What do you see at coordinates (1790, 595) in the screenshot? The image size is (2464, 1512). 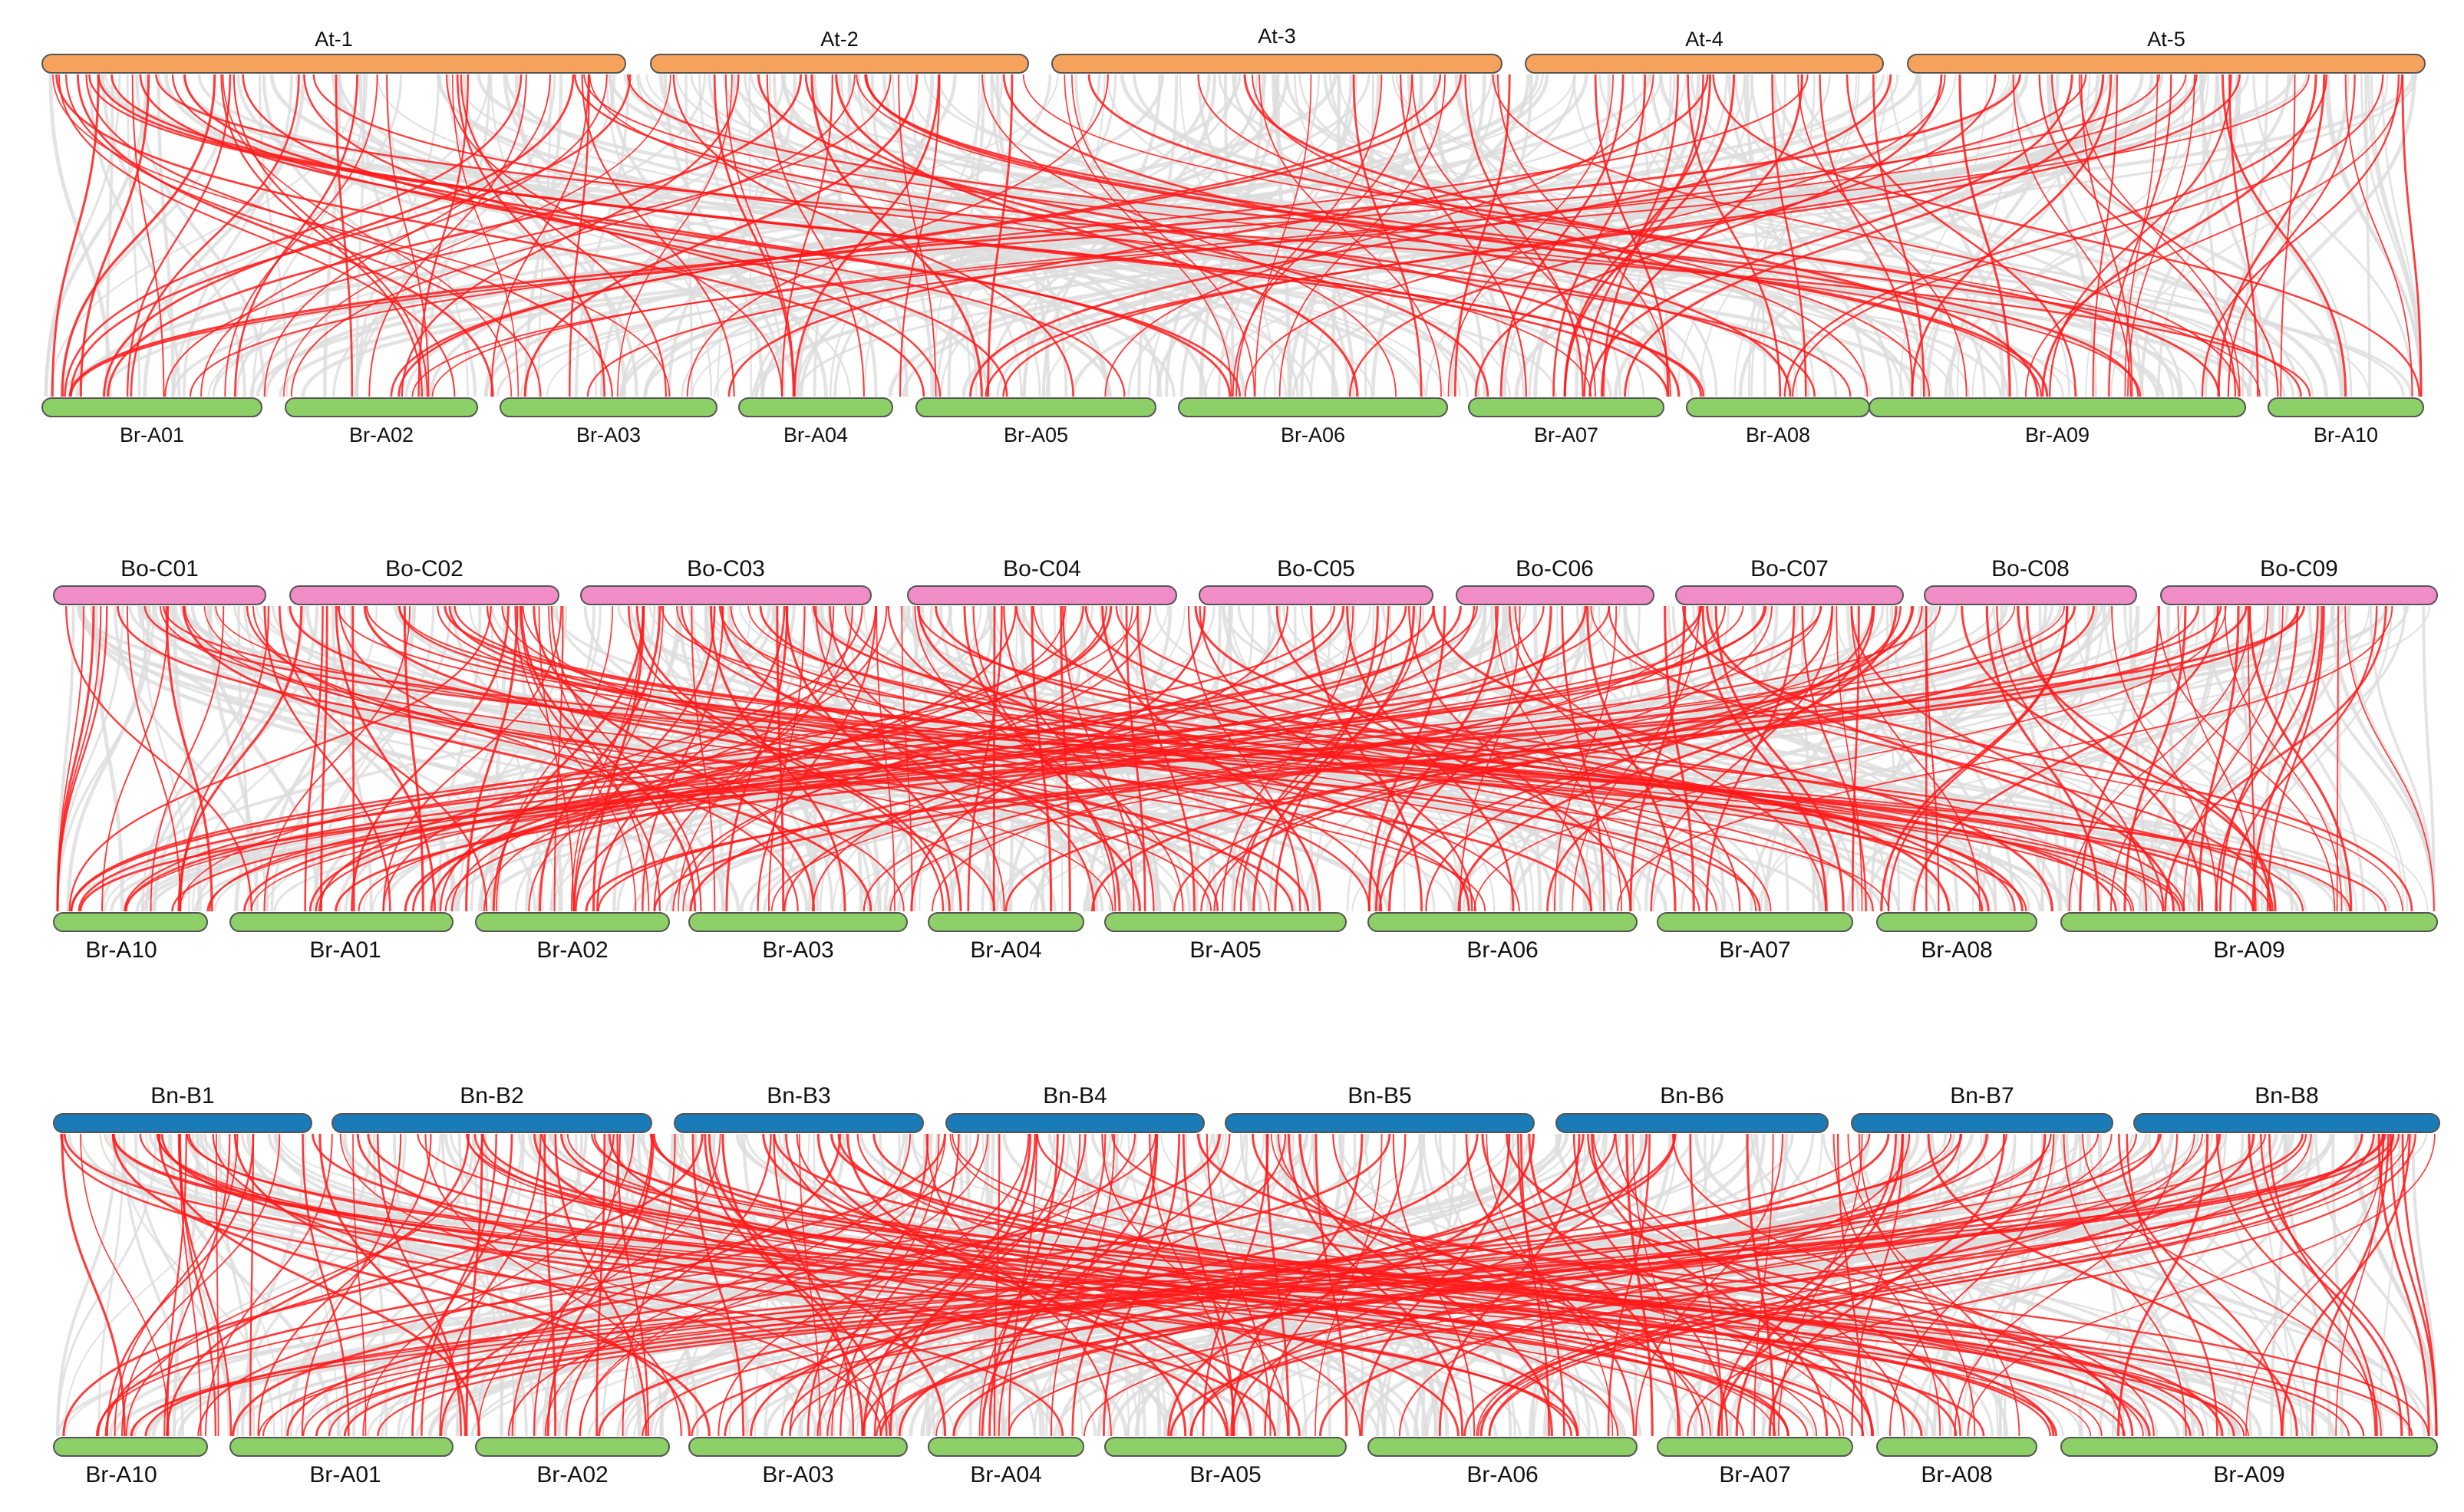 I see `chromosome-bar-bo-c07` at bounding box center [1790, 595].